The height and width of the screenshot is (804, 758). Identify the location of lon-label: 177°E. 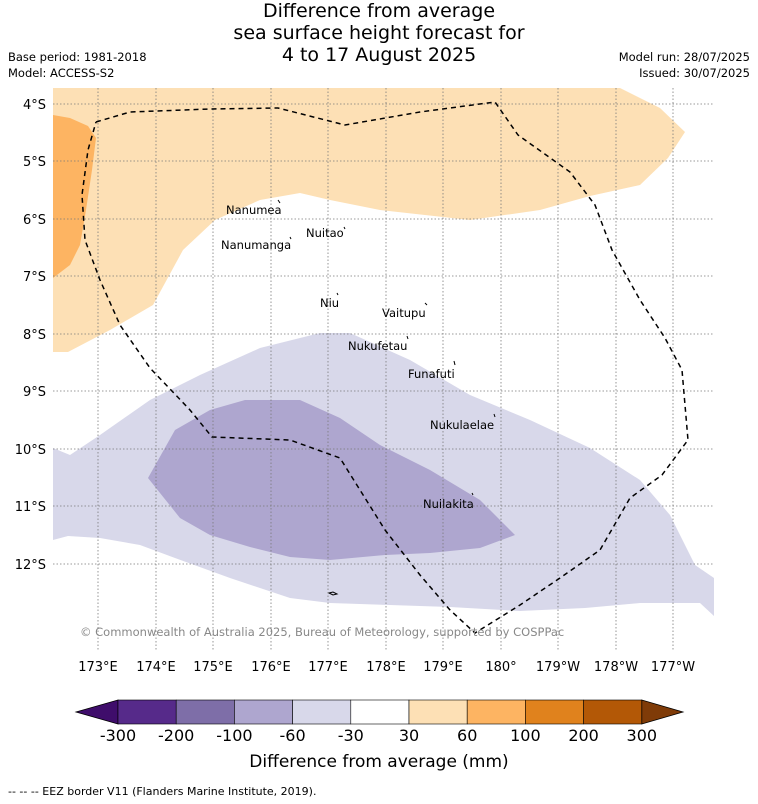
(328, 667).